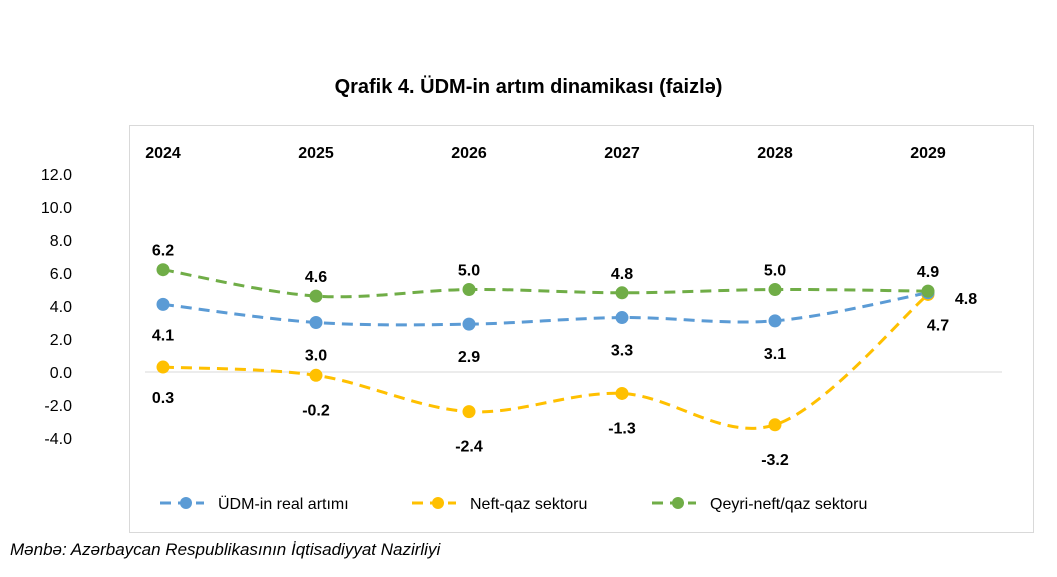 This screenshot has height=577, width=1057. What do you see at coordinates (163, 251) in the screenshot?
I see `data-label: 6.2` at bounding box center [163, 251].